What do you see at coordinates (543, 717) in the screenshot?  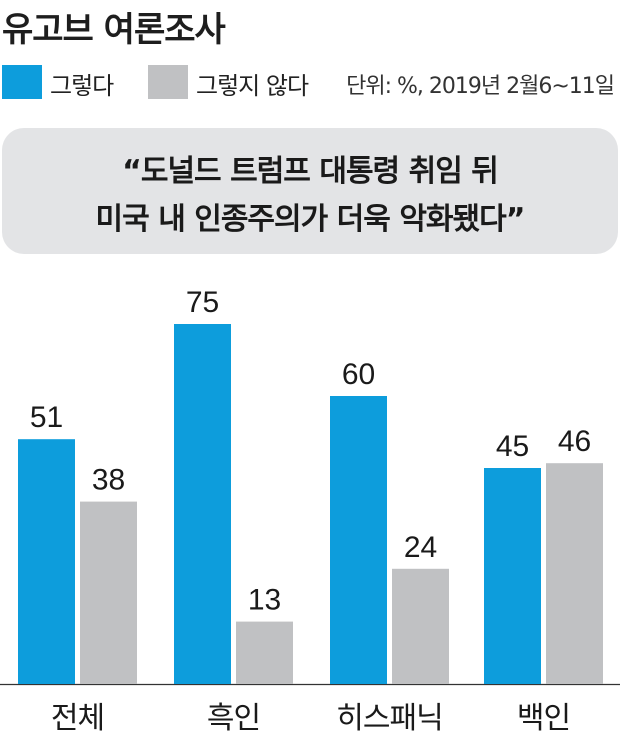 I see `category-label-3: 백인` at bounding box center [543, 717].